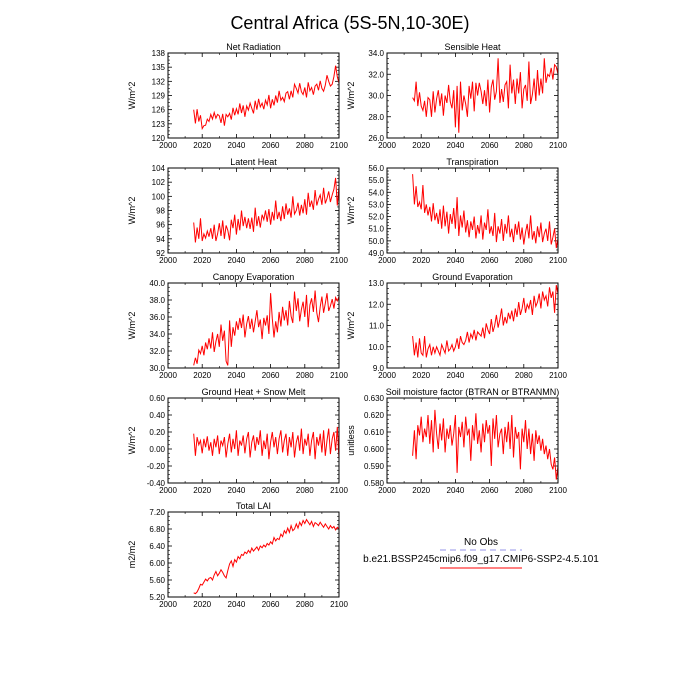  What do you see at coordinates (377, 326) in the screenshot?
I see `y-tick-label: 11.0` at bounding box center [377, 326].